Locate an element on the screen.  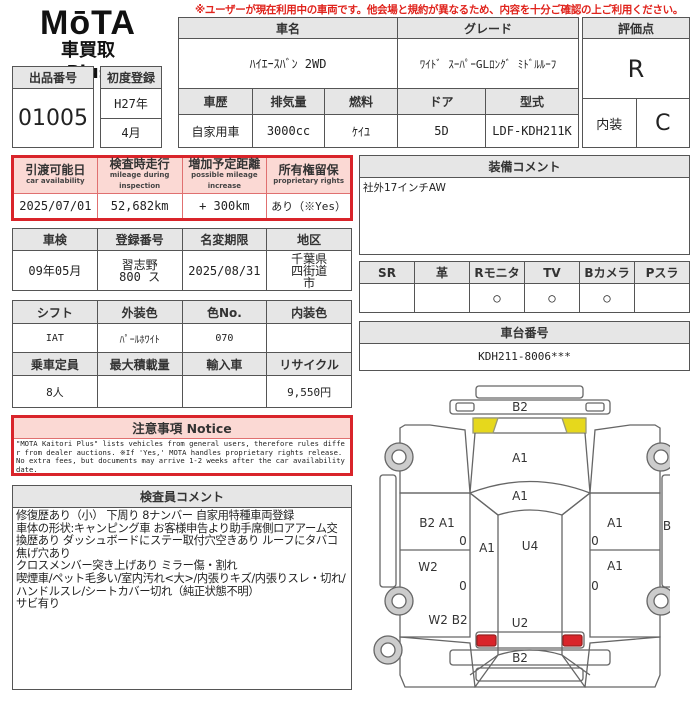
front-light-right is located at coordinates (574, 425).